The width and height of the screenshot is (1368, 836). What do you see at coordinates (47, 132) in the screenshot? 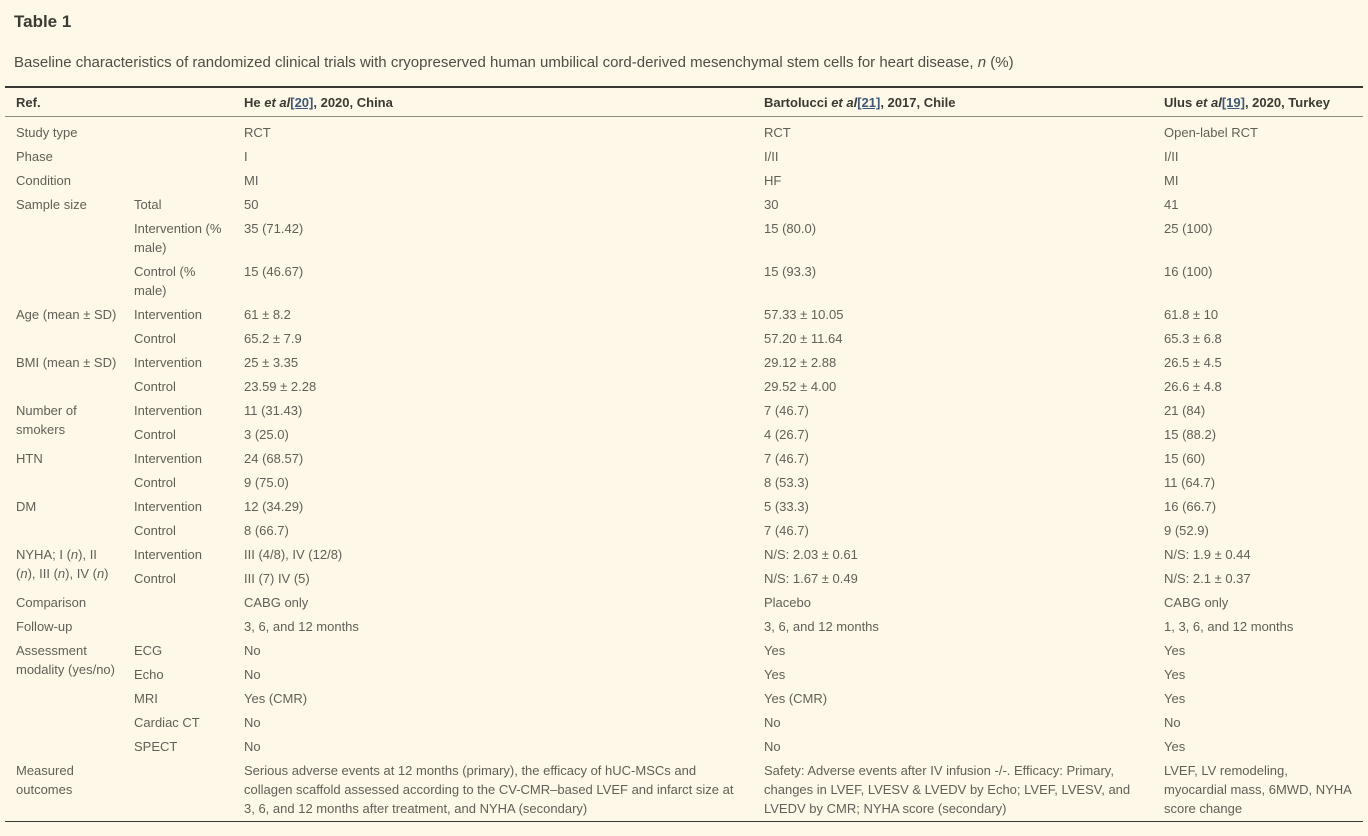
I see `row-label: Study type` at bounding box center [47, 132].